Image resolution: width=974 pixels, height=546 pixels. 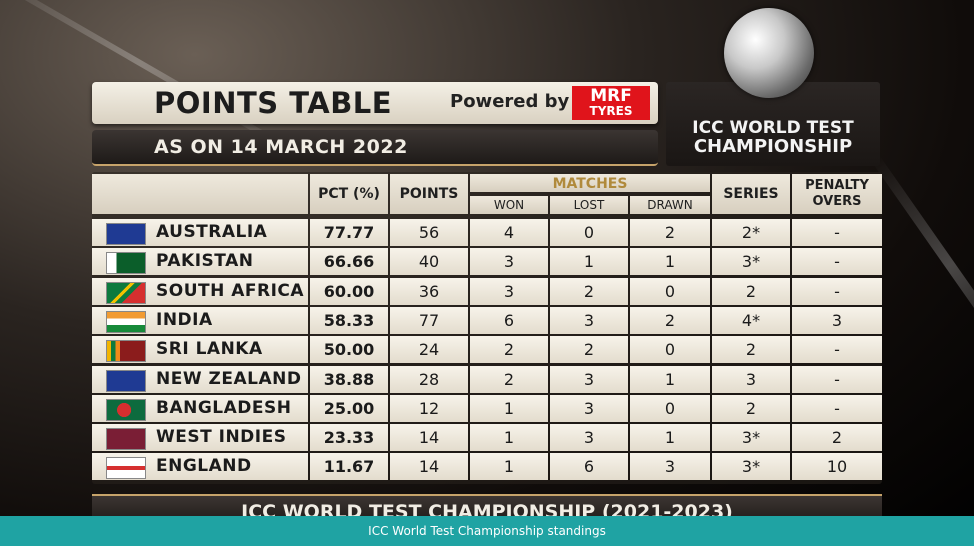 What do you see at coordinates (349, 232) in the screenshot?
I see `pct-cell: 77.77` at bounding box center [349, 232].